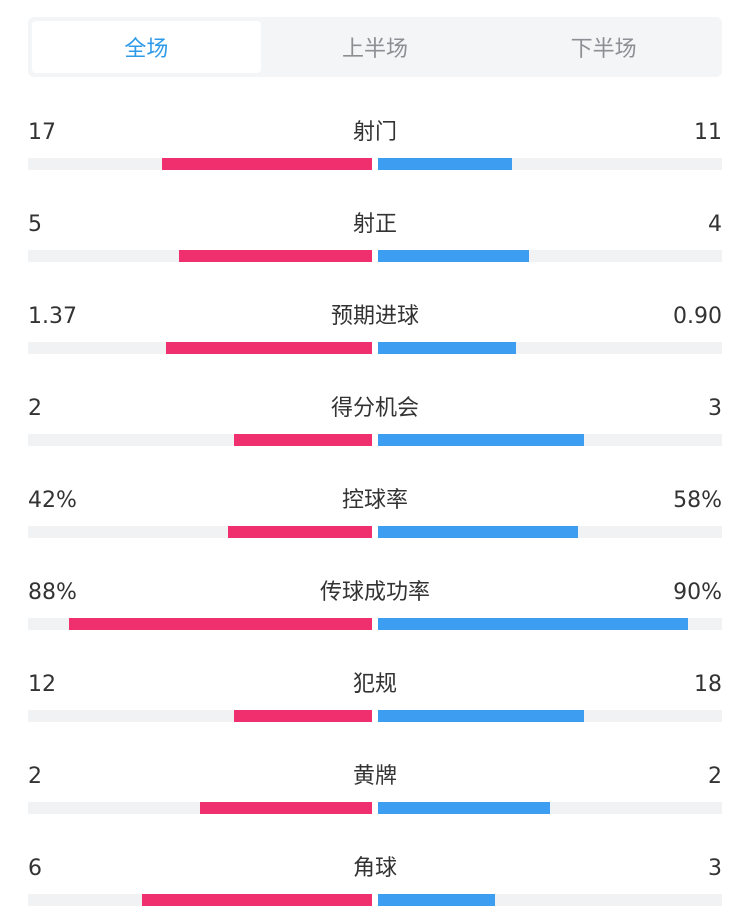 This screenshot has height=918, width=750. What do you see at coordinates (375, 884) in the screenshot?
I see `stat-row-corners: 6 角球 3` at bounding box center [375, 884].